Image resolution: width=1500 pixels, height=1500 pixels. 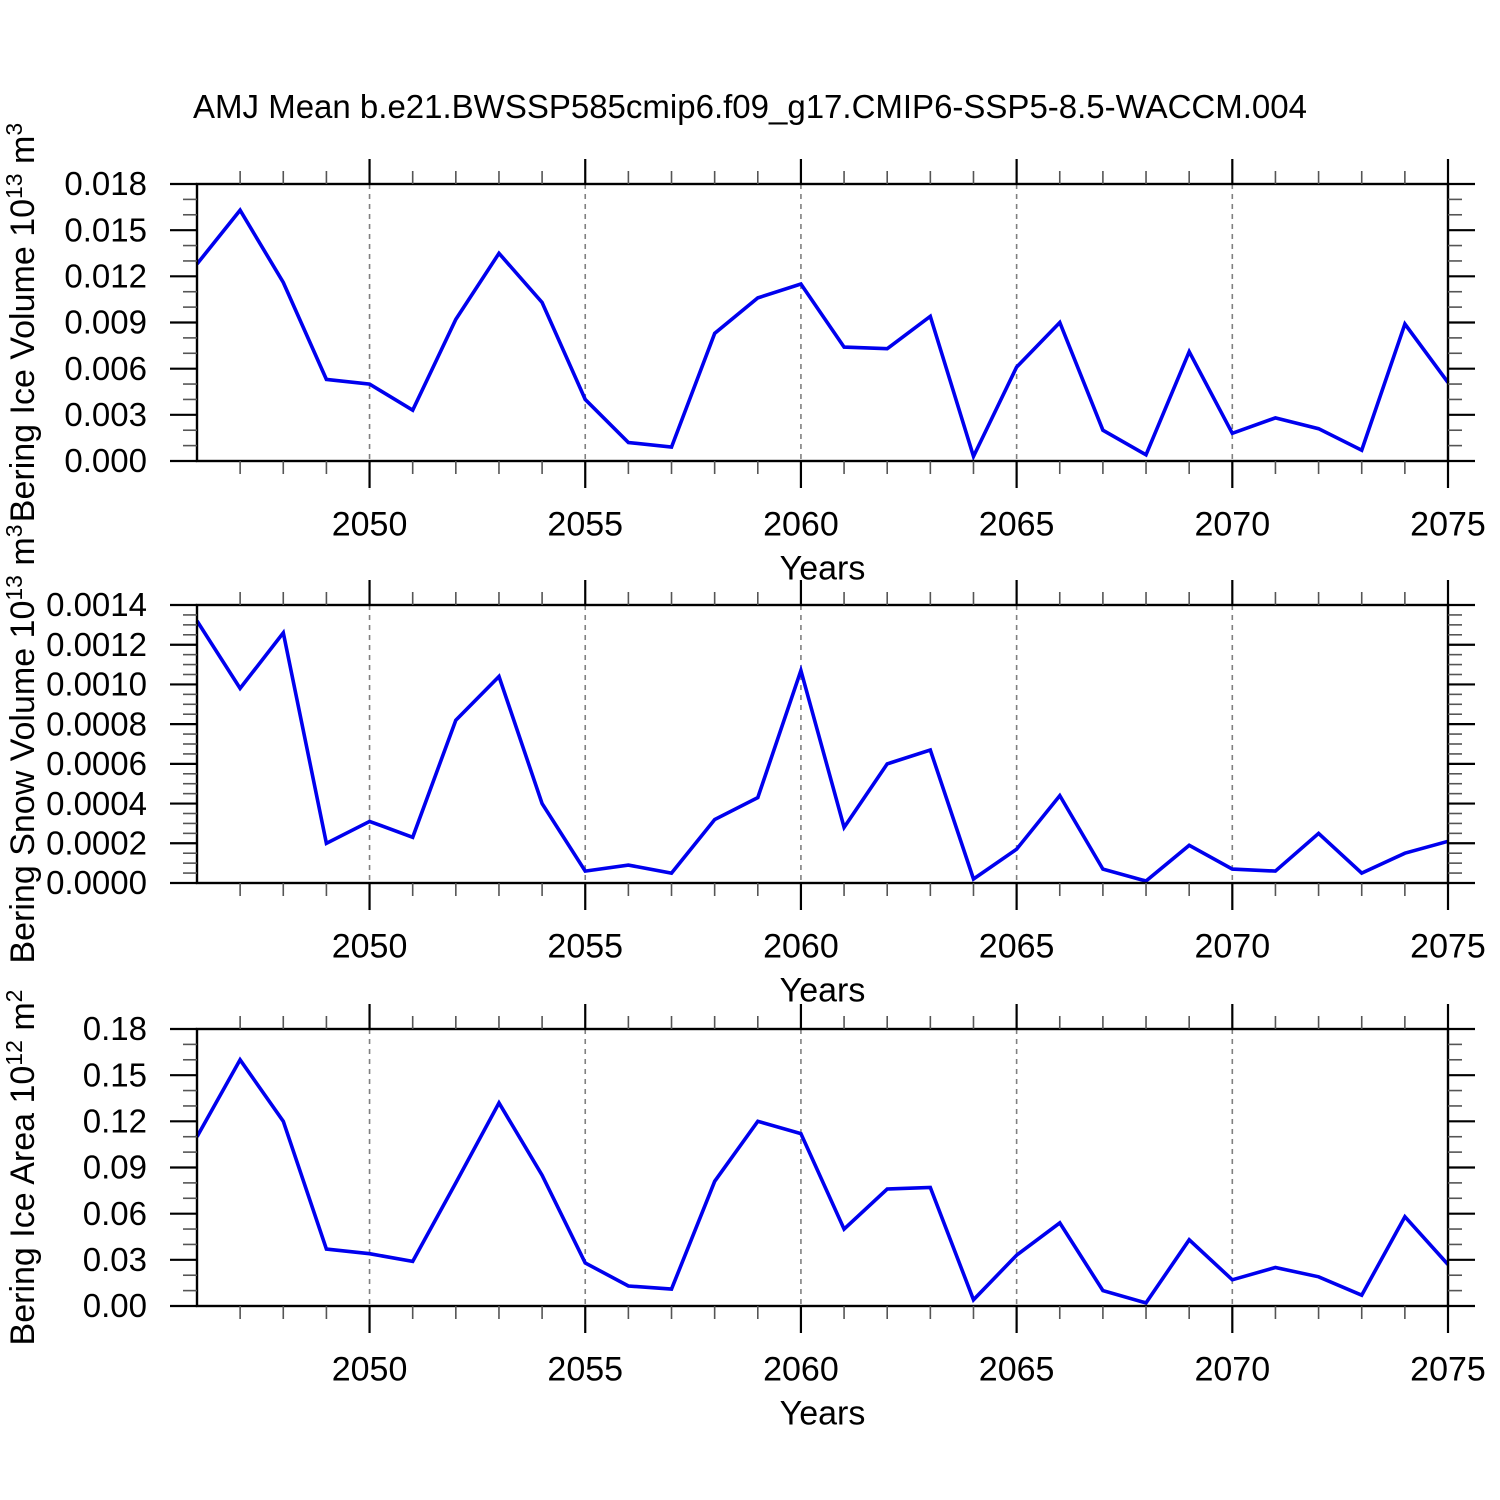 What do you see at coordinates (105, 322) in the screenshot?
I see `y-tick-label: 0.009` at bounding box center [105, 322].